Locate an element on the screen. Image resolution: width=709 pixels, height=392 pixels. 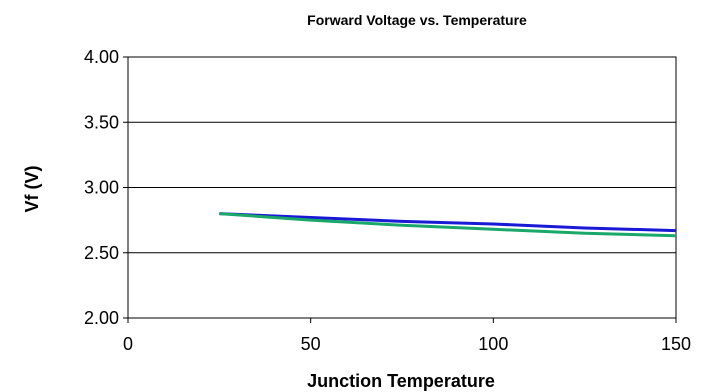
x-tick-label: 150 is located at coordinates (676, 344).